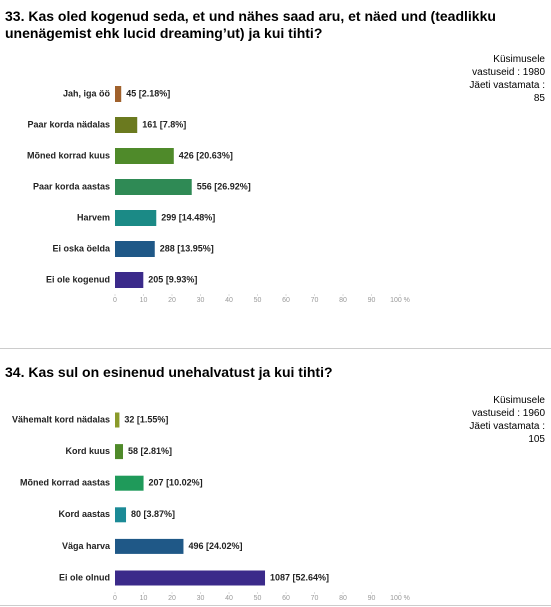 This screenshot has height=607, width=551. Describe the element at coordinates (84, 577) in the screenshot. I see `category-label: Ei ole olnud` at that location.